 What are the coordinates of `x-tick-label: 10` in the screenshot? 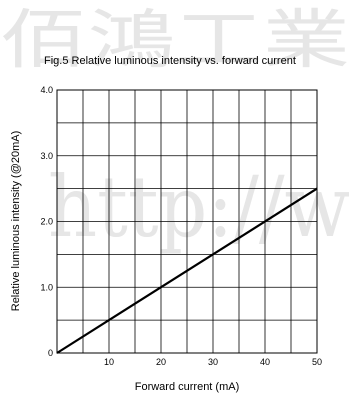 It's located at (109, 362).